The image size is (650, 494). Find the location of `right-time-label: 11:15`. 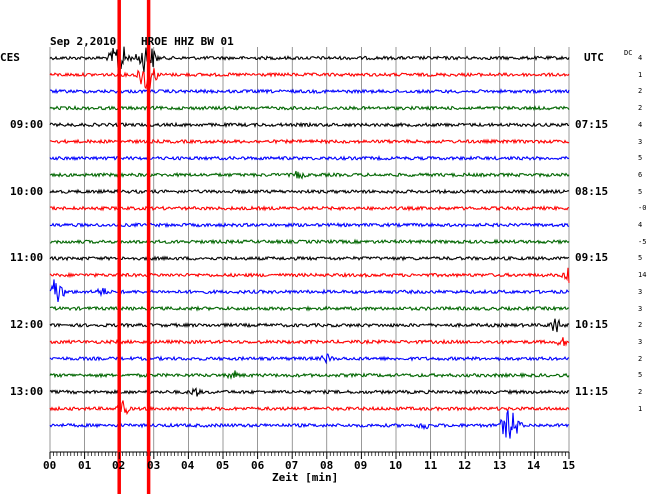

right-time-label: 11:15 is located at coordinates (592, 391).